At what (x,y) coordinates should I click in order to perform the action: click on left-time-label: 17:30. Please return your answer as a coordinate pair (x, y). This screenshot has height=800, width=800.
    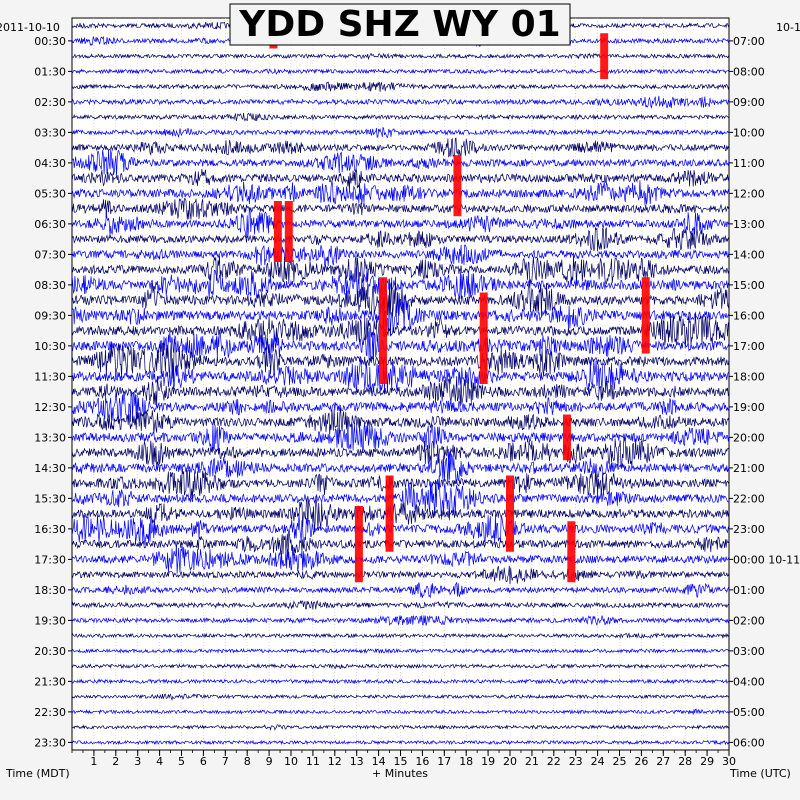
    Looking at the image, I should click on (50, 559).